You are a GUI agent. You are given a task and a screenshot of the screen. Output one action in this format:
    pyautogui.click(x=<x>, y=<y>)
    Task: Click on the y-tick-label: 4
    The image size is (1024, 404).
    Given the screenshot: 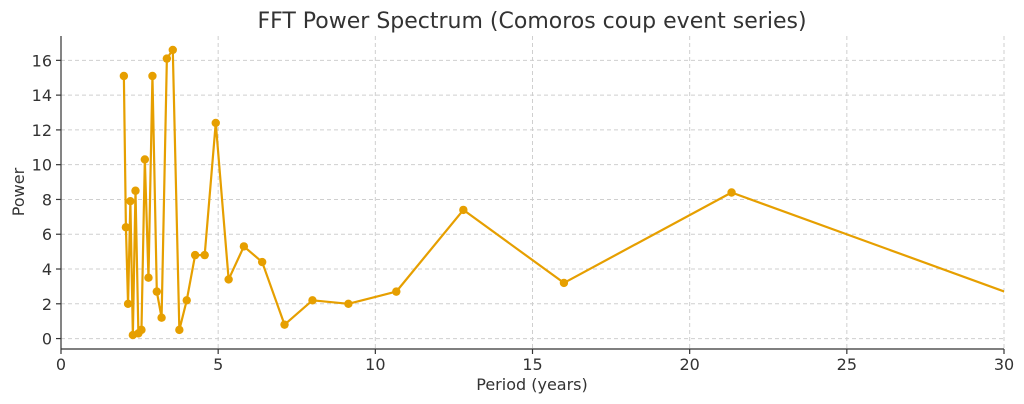 What is the action you would take?
    pyautogui.click(x=47, y=269)
    